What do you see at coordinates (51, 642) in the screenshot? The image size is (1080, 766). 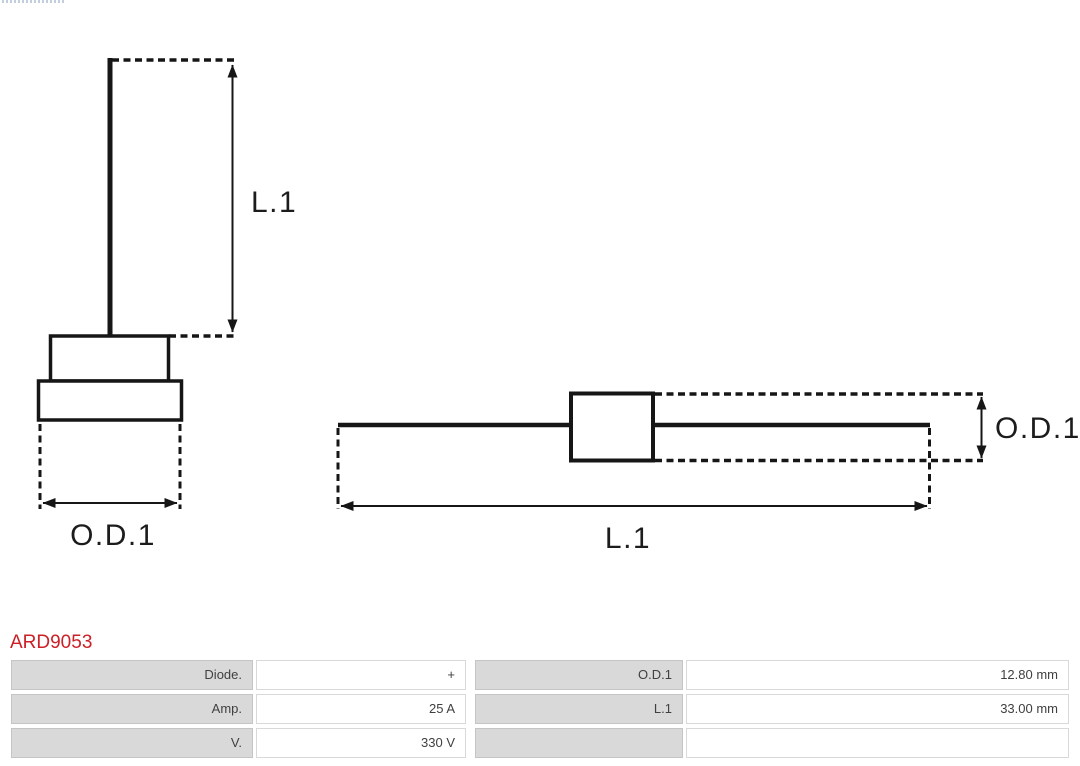 I see `product-code: ARD9053` at bounding box center [51, 642].